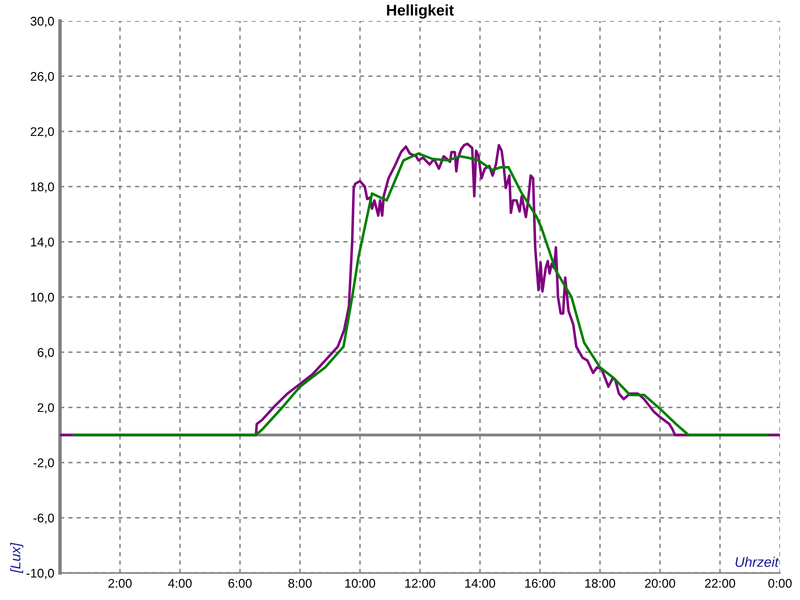 Image resolution: width=800 pixels, height=600 pixels. I want to click on y-tick-label: 26,0, so click(42, 77).